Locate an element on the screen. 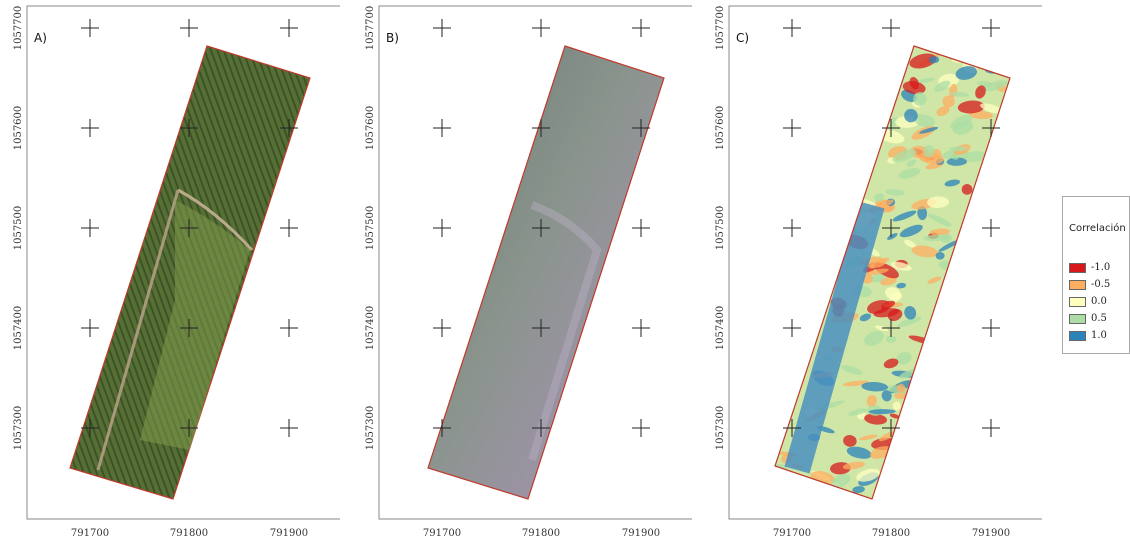 The width and height of the screenshot is (1130, 544). legend-label: -1.0 is located at coordinates (1101, 267).